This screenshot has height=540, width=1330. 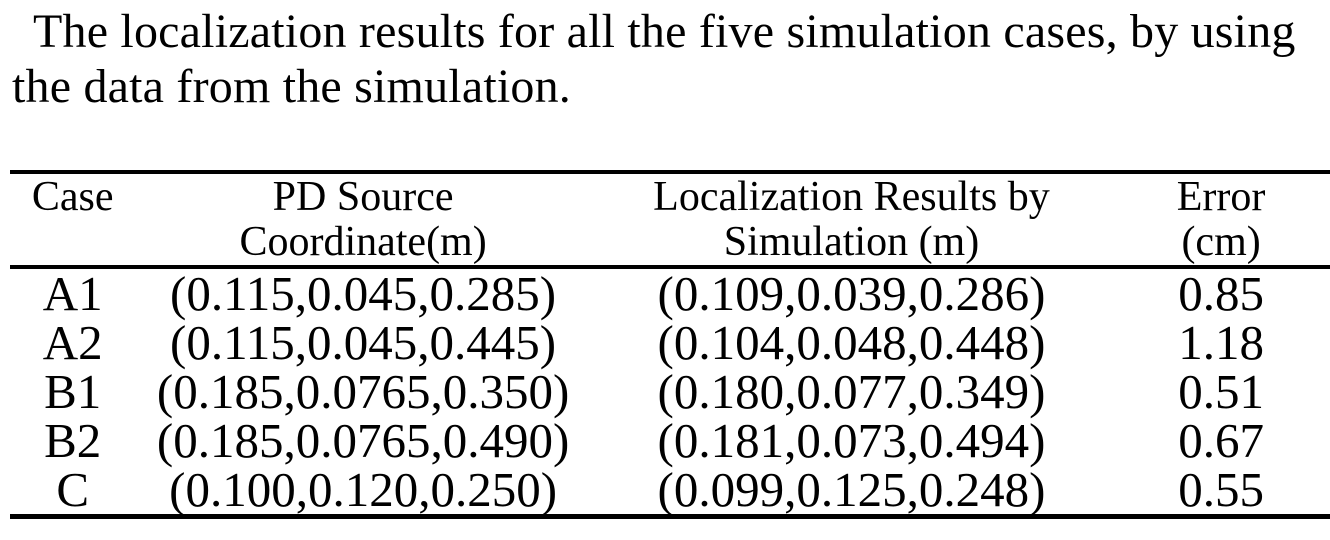 What do you see at coordinates (363, 197) in the screenshot?
I see `header-line-1: PD Source` at bounding box center [363, 197].